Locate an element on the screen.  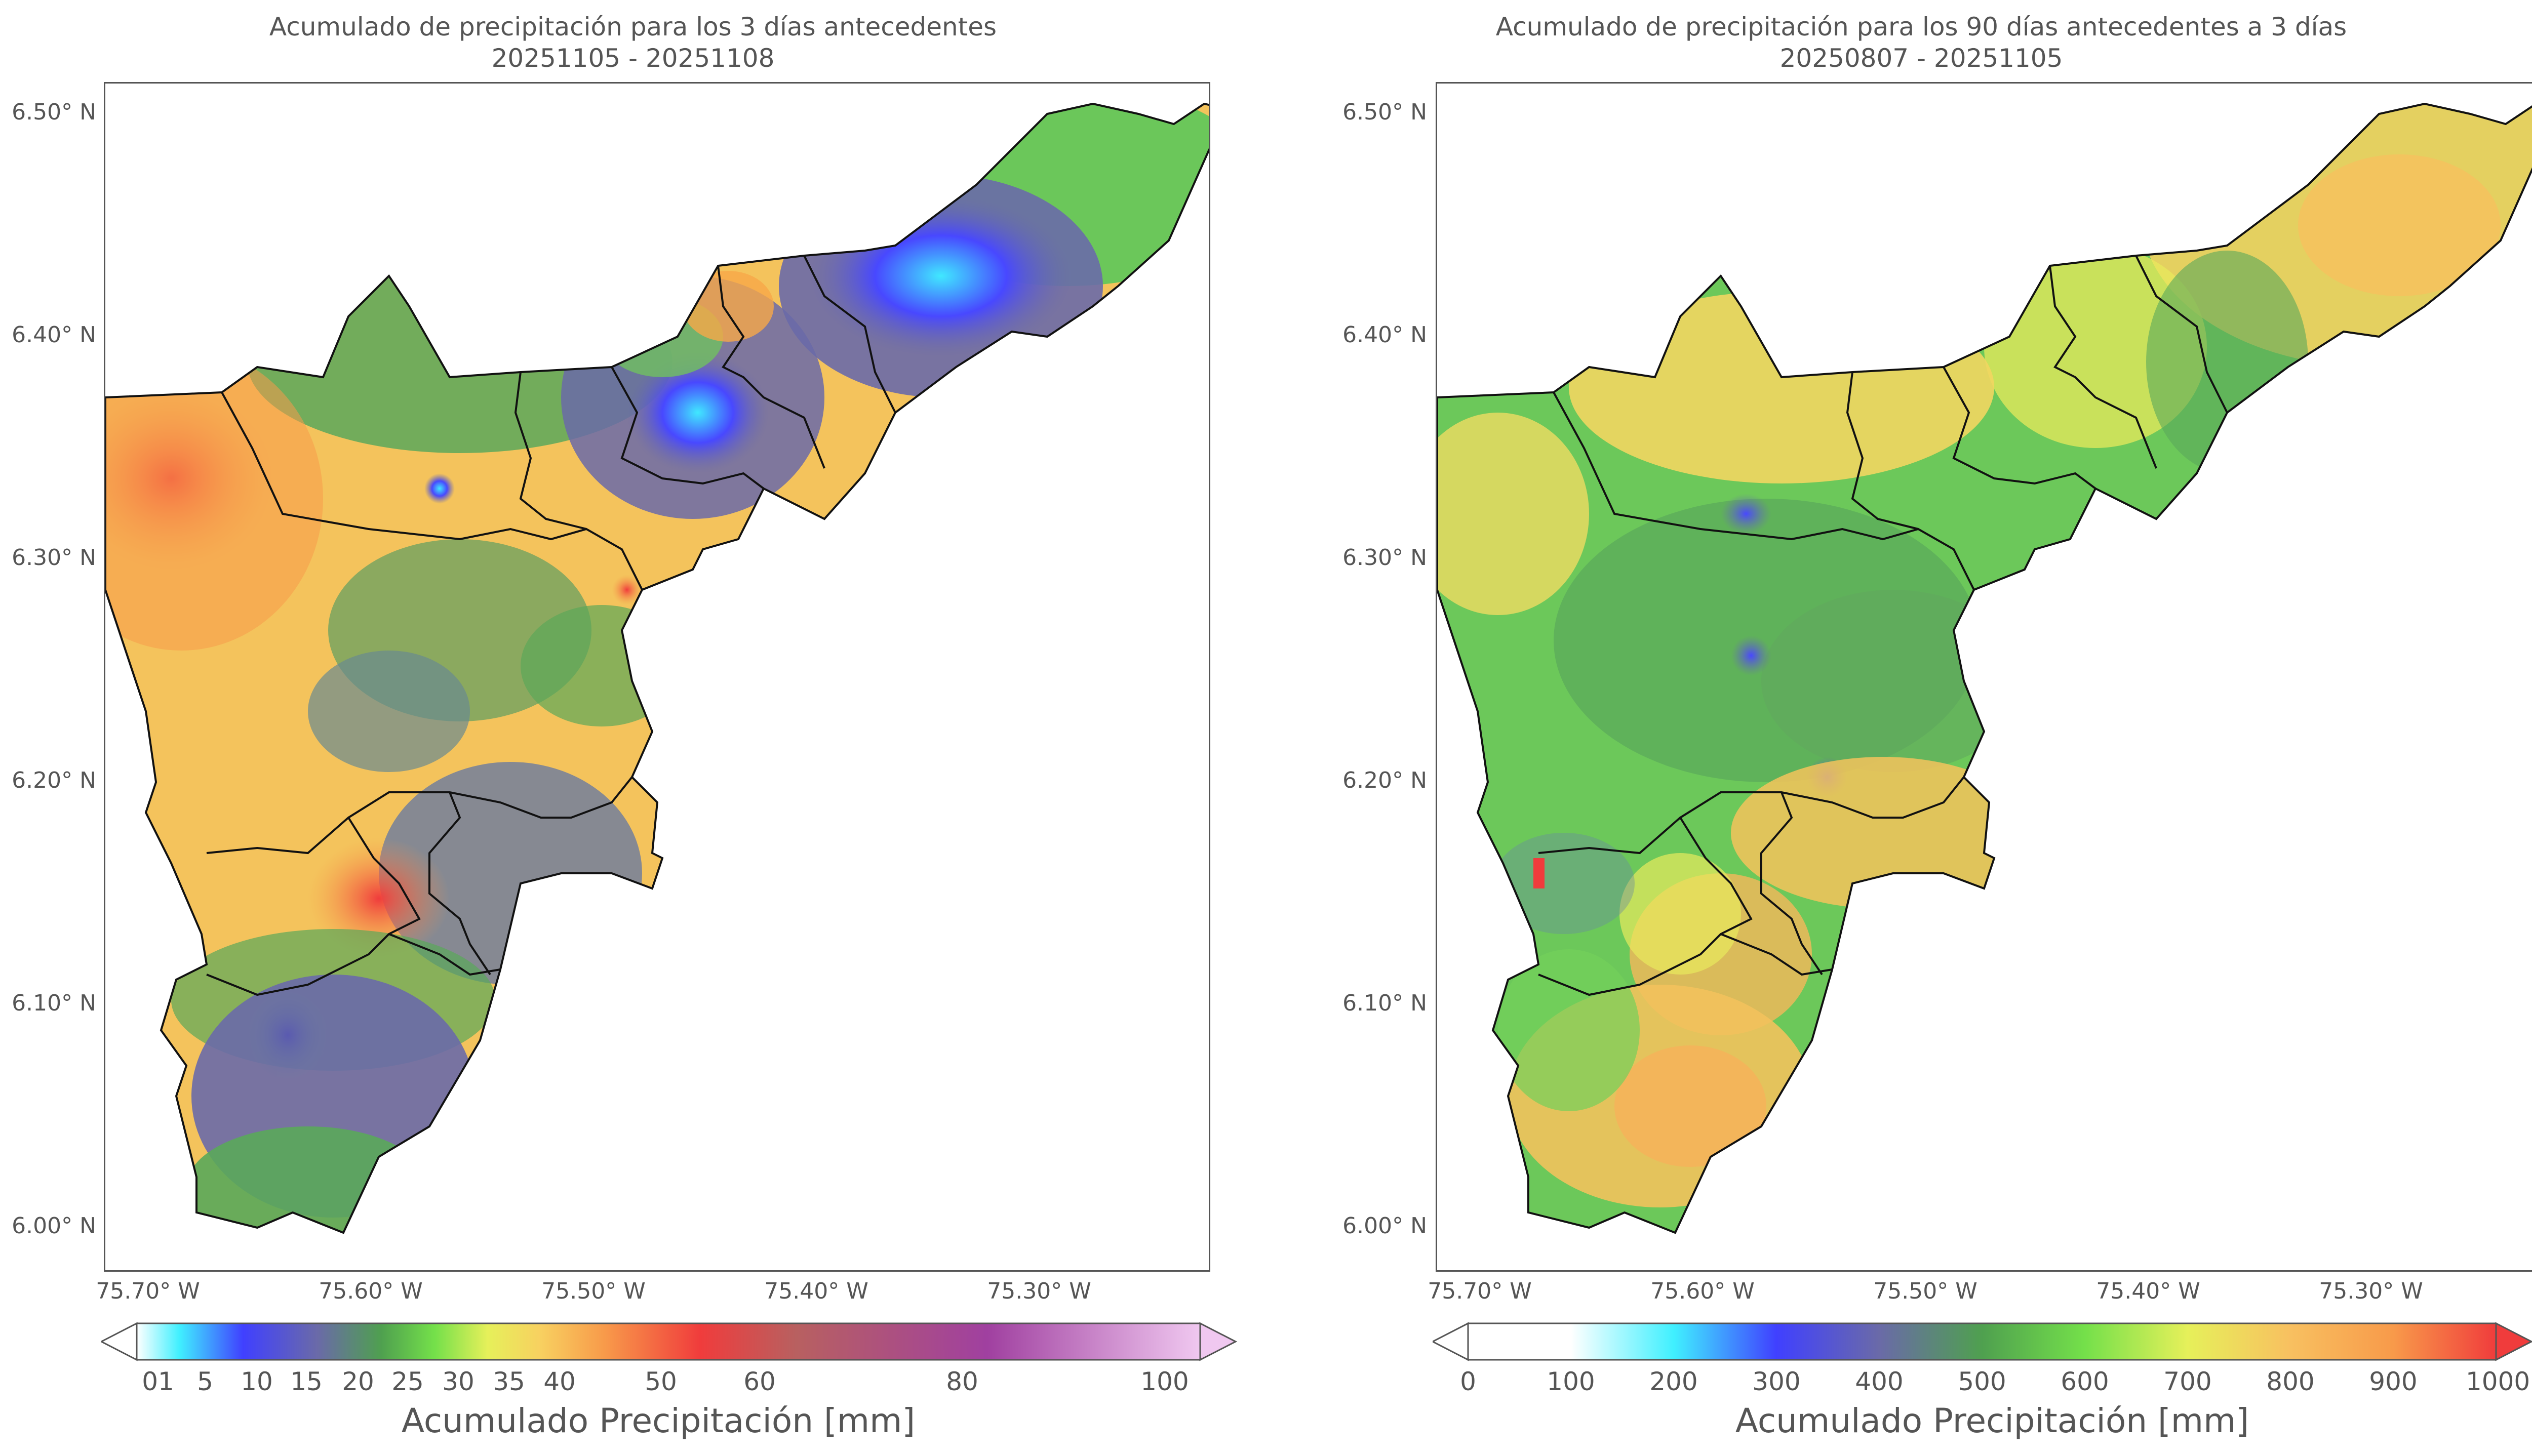
left-colorbar-tick: 10 is located at coordinates (257, 1381).